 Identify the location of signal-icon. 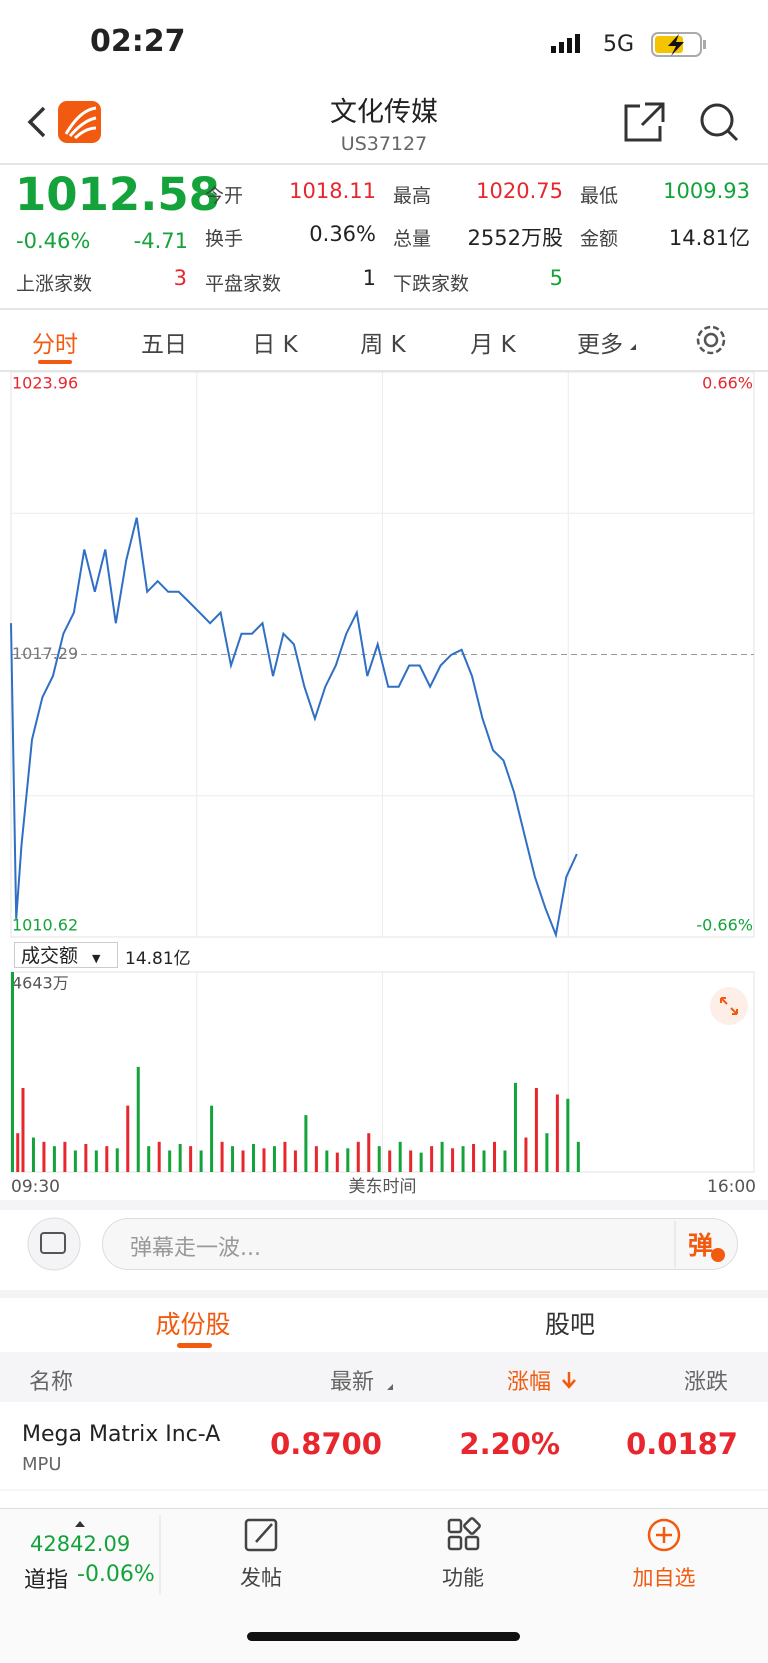
(565, 43).